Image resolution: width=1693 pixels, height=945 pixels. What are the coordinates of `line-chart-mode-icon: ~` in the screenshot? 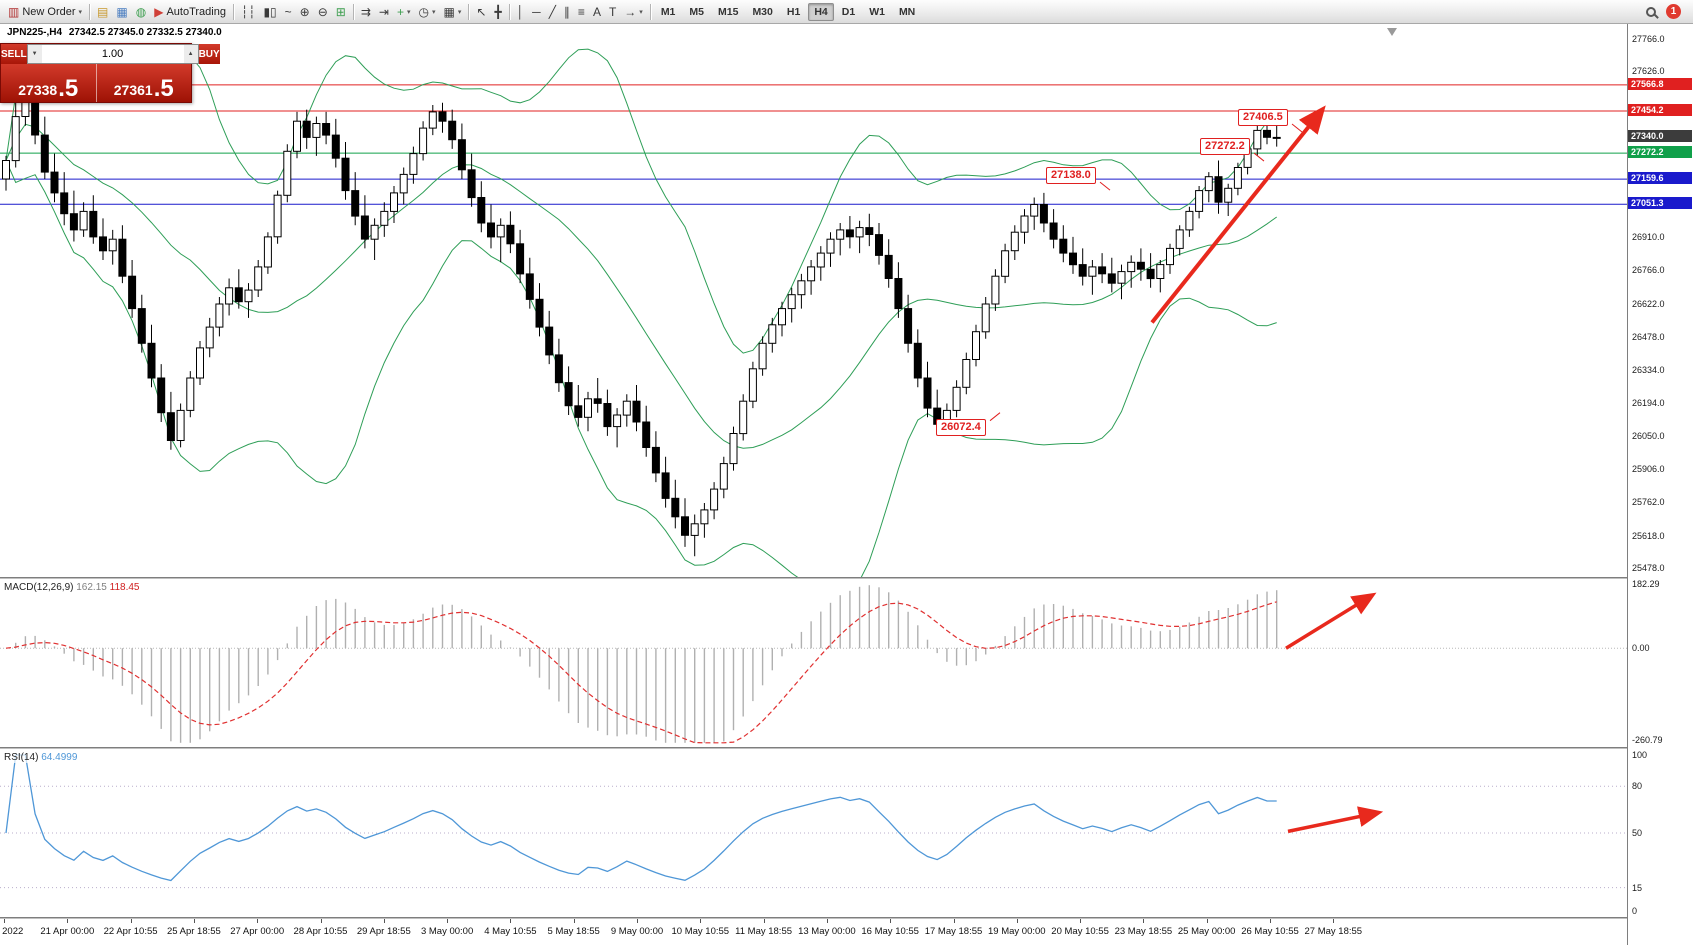 It's located at (288, 12).